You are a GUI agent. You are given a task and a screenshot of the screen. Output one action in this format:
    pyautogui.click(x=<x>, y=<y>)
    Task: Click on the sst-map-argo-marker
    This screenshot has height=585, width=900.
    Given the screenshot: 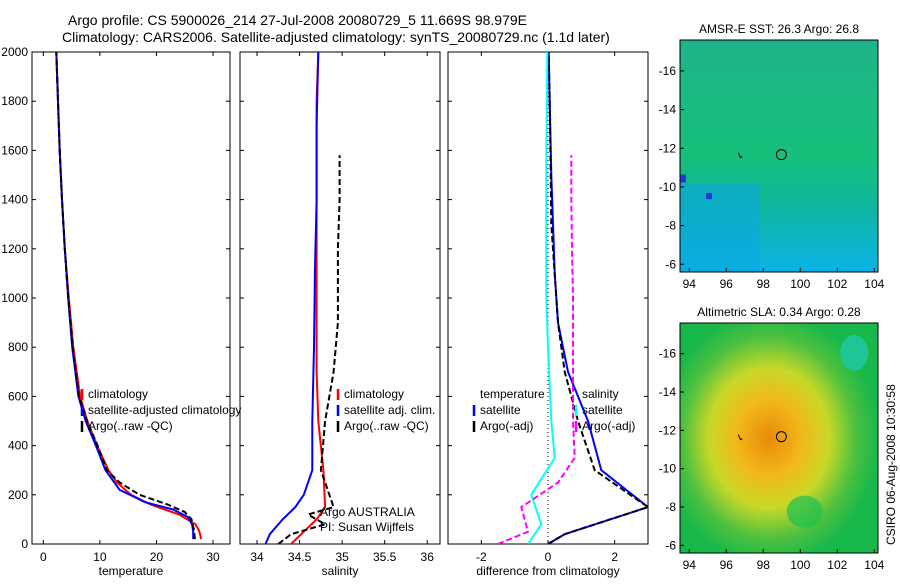 What is the action you would take?
    pyautogui.click(x=781, y=155)
    